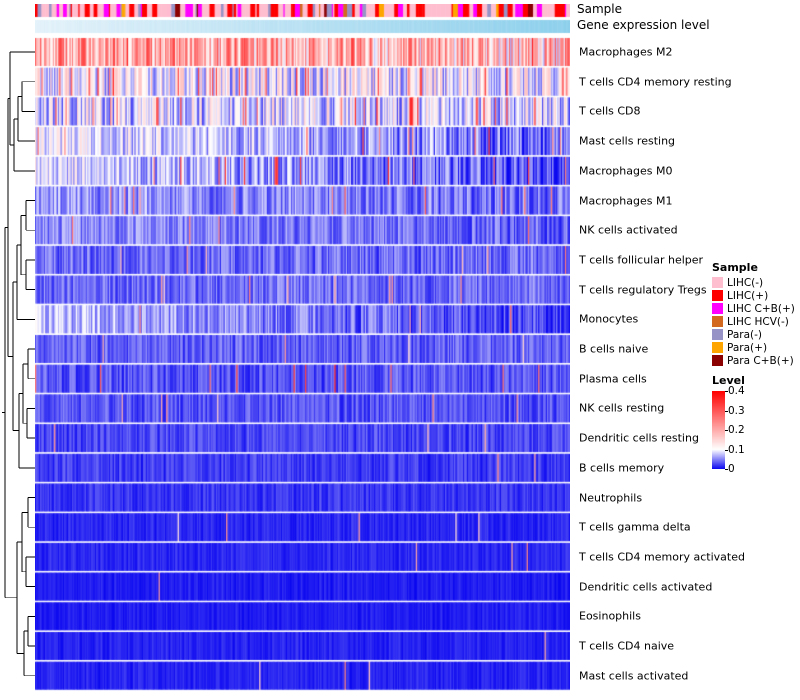 This screenshot has width=800, height=700. What do you see at coordinates (609, 319) in the screenshot?
I see `row-label: Monocytes` at bounding box center [609, 319].